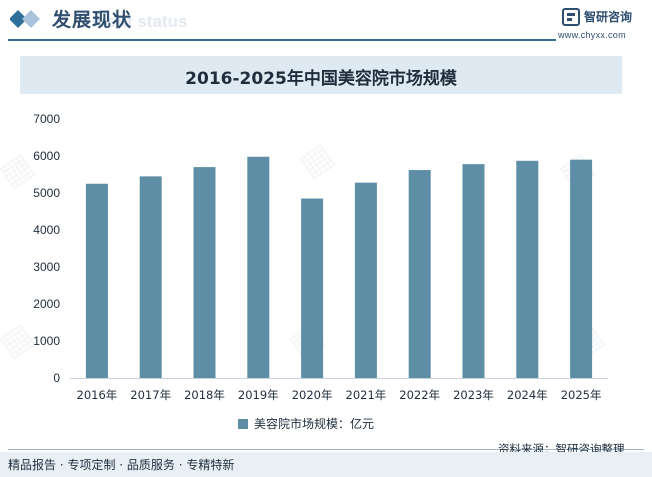 This screenshot has height=477, width=652. Describe the element at coordinates (46, 156) in the screenshot. I see `y-tick-label: 6000` at that location.